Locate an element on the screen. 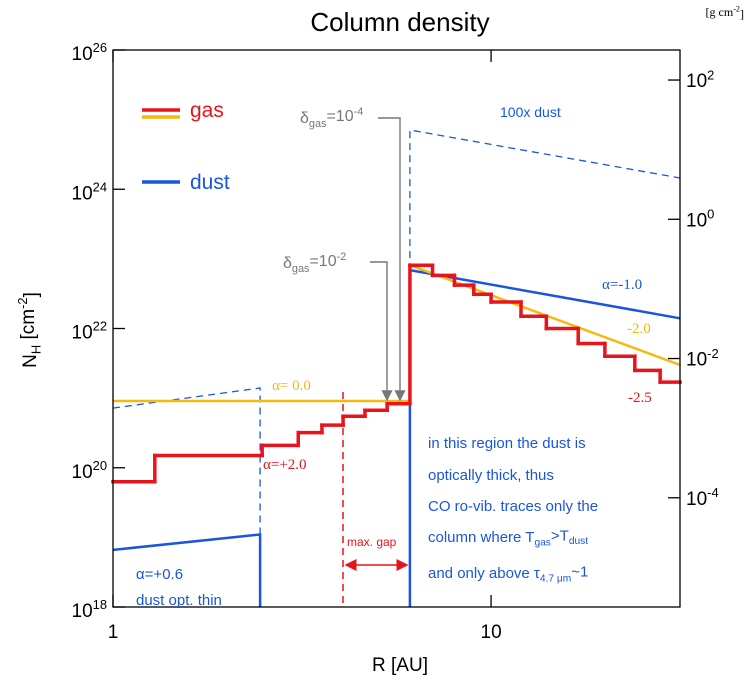 Image resolution: width=748 pixels, height=688 pixels. y2-axis-label: [g cm-2] is located at coordinates (725, 13).